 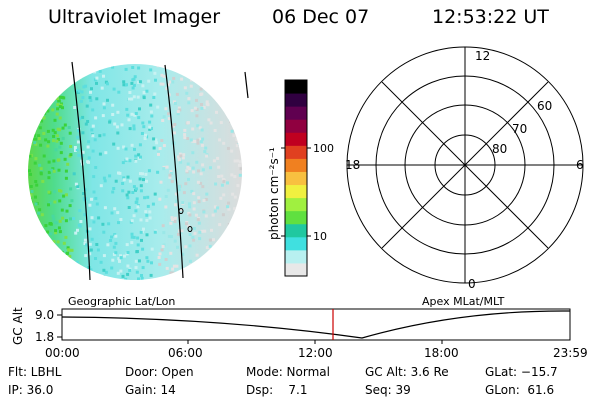 What do you see at coordinates (472, 284) in the screenshot?
I see `mlt-label-0: 0` at bounding box center [472, 284].